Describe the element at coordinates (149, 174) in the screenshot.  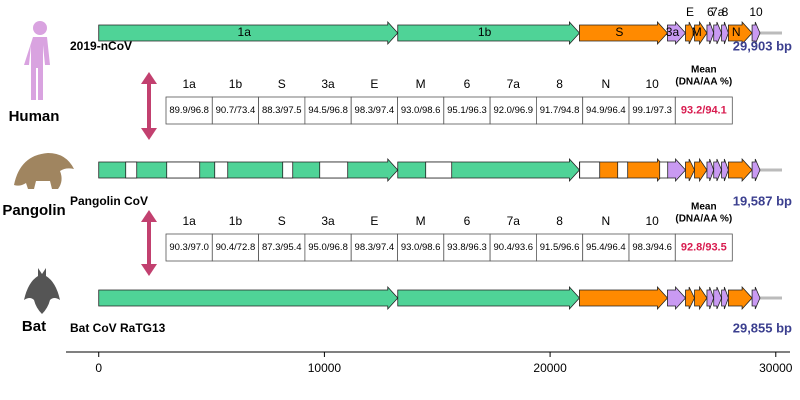
I see `comparison-arrow` at that location.